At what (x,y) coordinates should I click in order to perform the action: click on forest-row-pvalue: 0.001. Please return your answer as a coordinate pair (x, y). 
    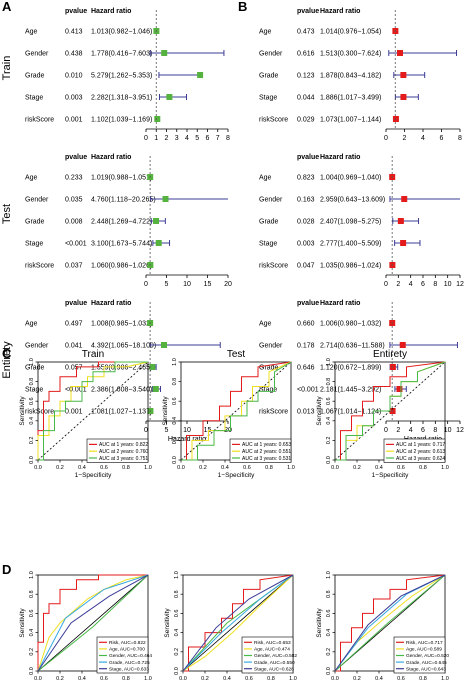
    Looking at the image, I should click on (74, 120).